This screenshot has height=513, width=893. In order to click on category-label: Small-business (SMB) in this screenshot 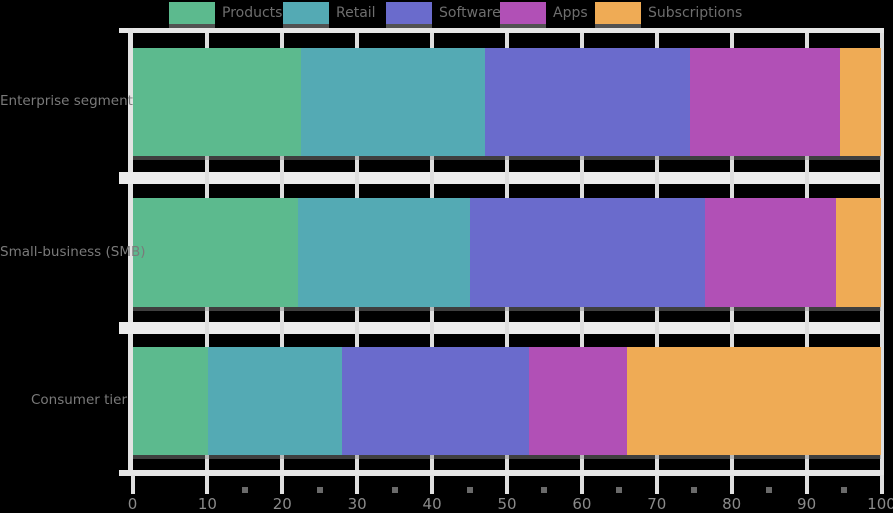, I will do `click(73, 251)`.